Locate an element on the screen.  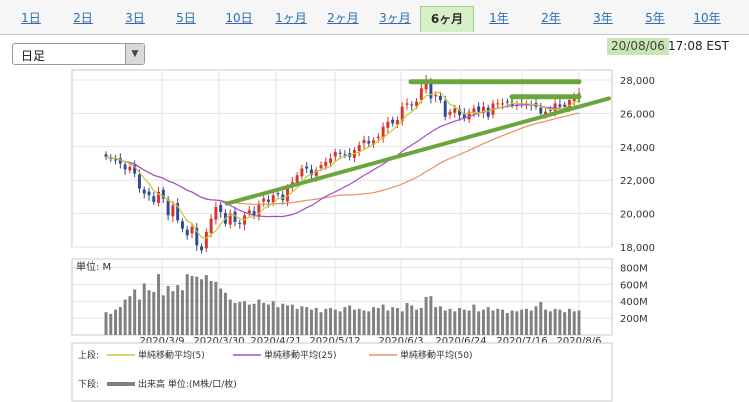
interval-select: 日足 ▼ is located at coordinates (78, 54).